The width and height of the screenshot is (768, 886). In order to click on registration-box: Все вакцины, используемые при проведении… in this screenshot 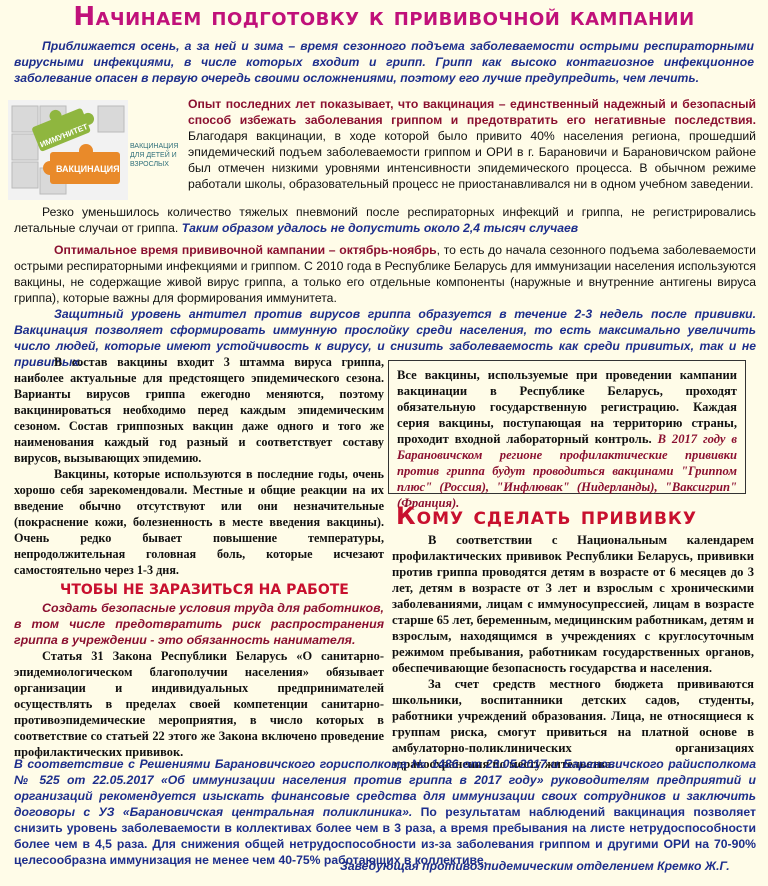, I will do `click(567, 435)`.